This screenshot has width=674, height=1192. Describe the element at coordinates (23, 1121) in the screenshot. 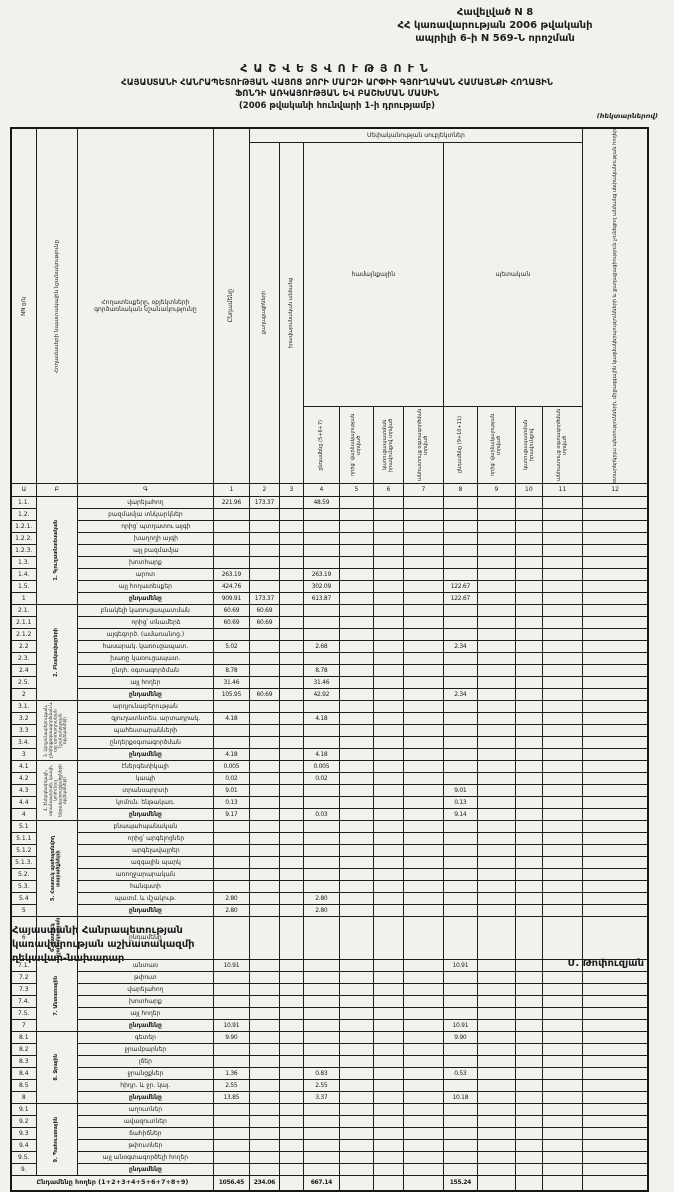

I see `row-id: 9.2` at that location.